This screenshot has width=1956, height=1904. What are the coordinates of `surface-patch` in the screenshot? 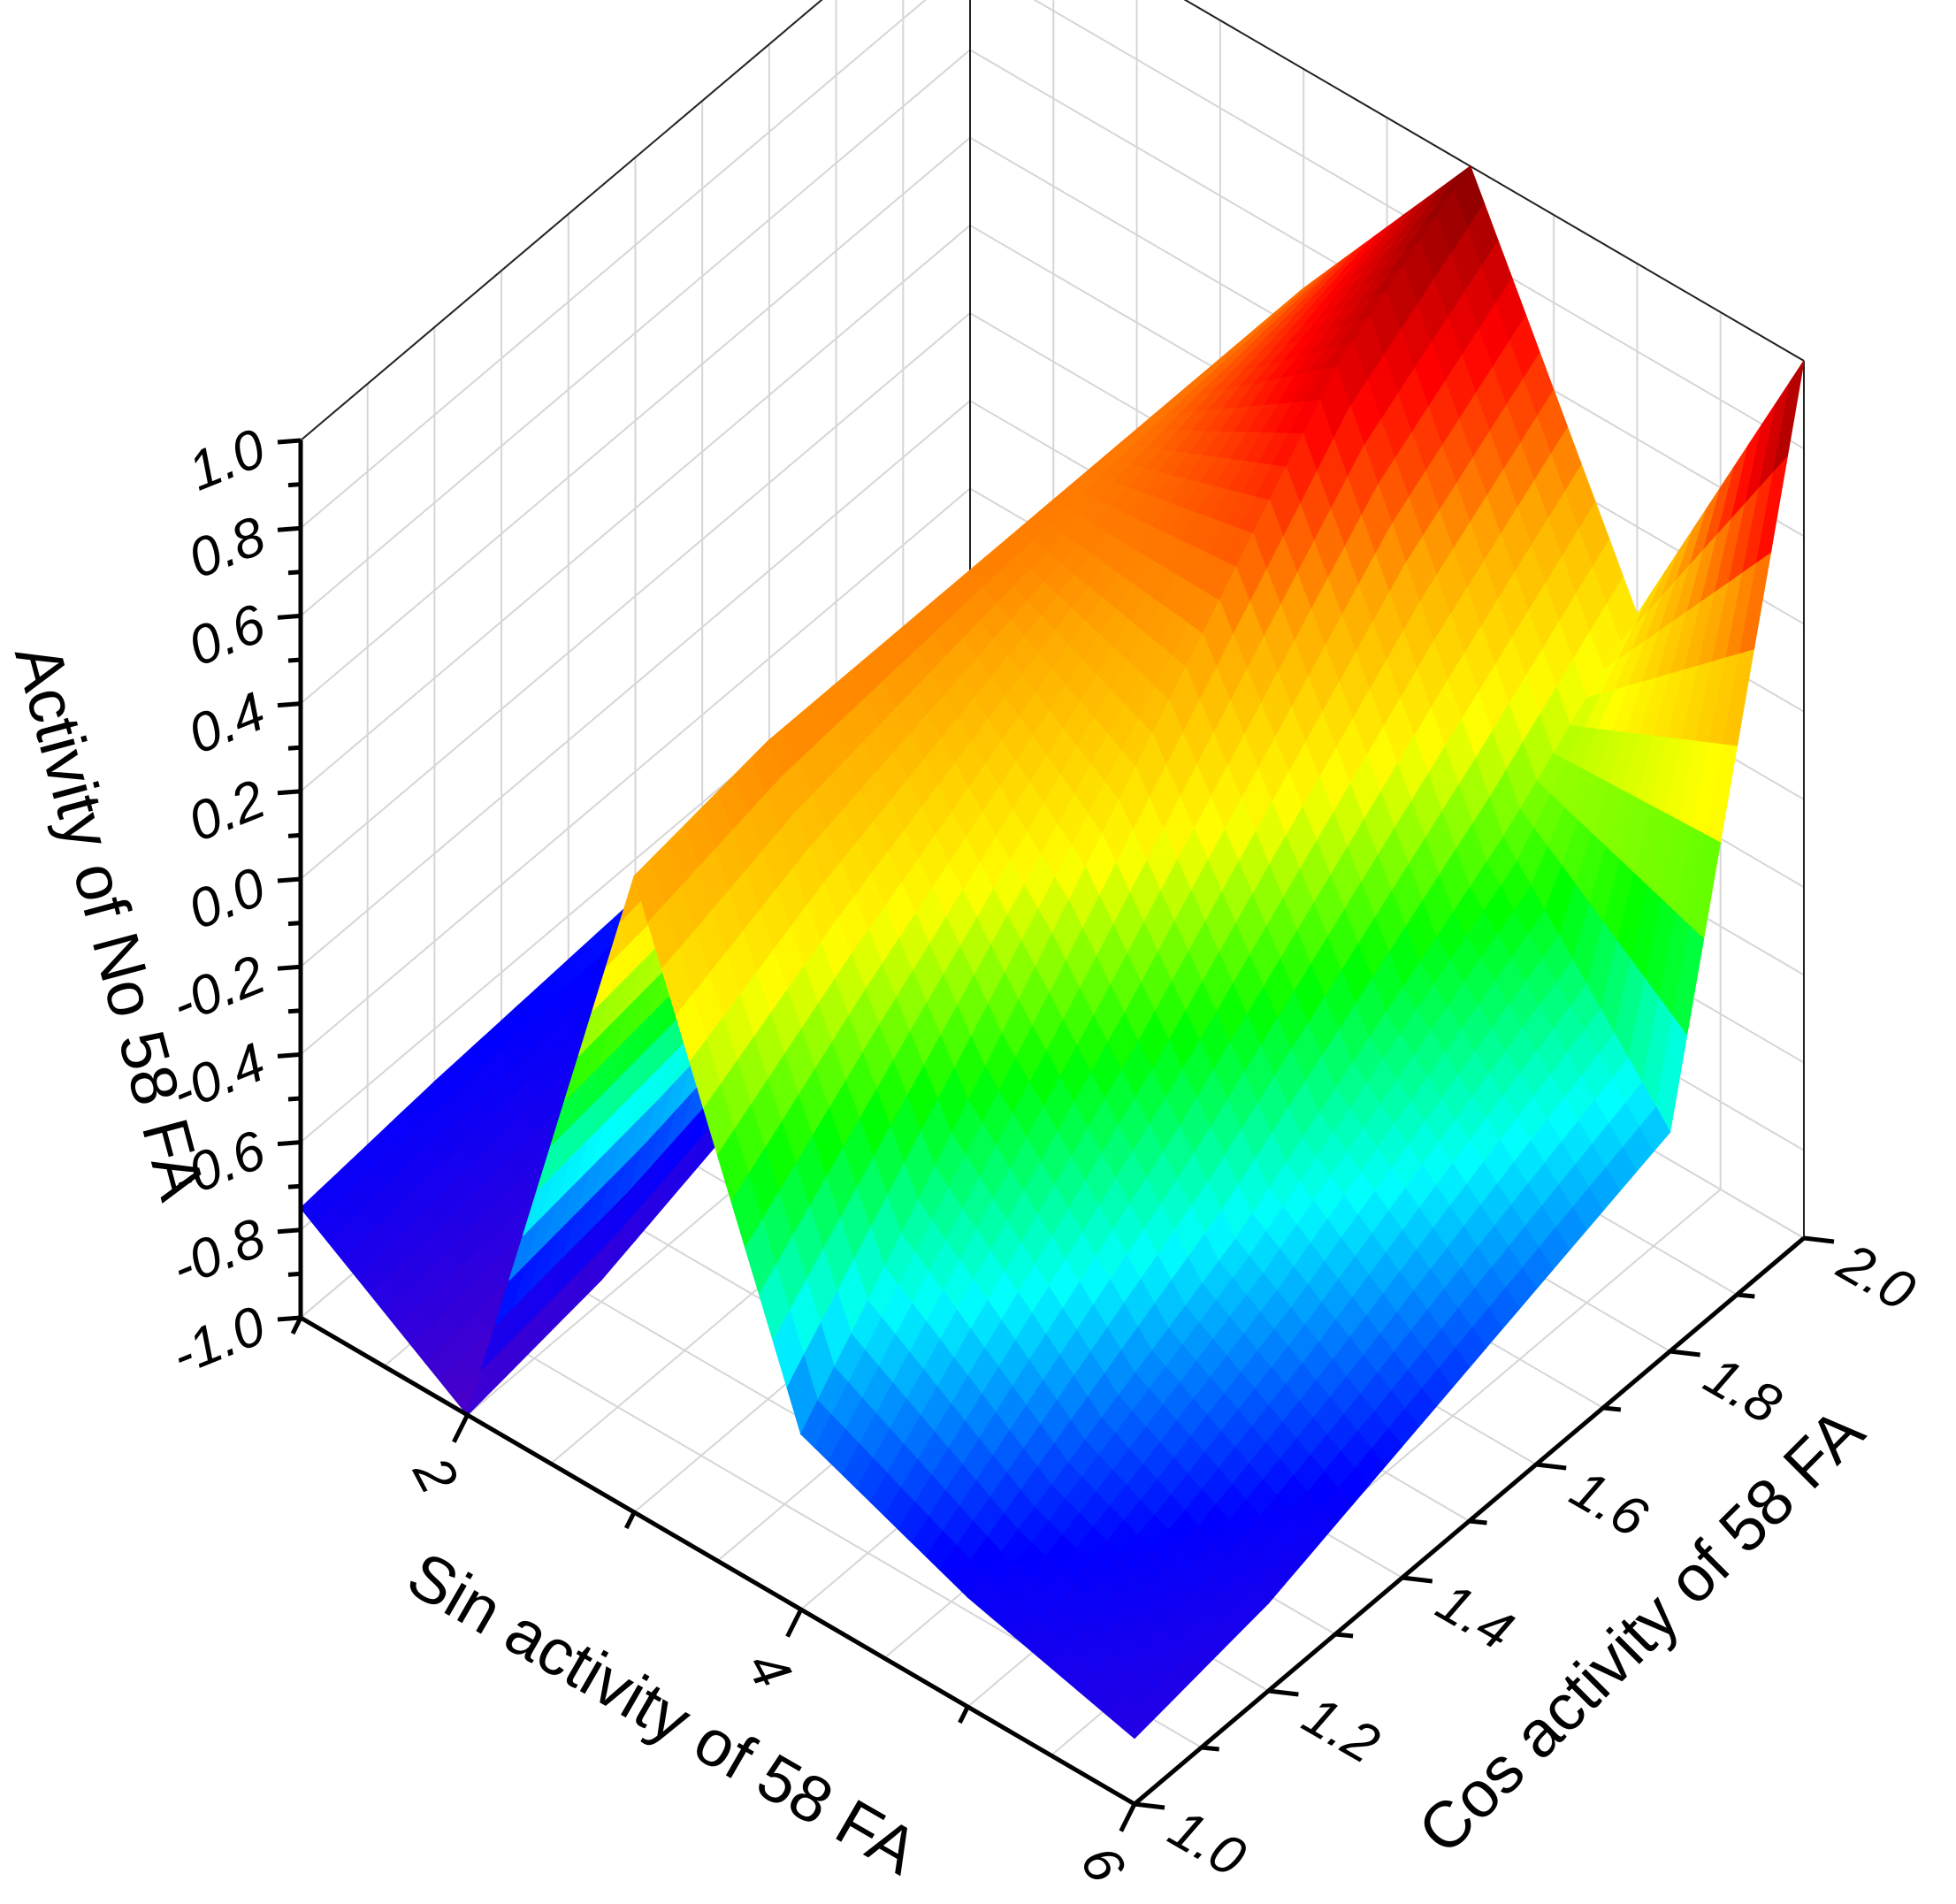 It's located at (1135, 1724).